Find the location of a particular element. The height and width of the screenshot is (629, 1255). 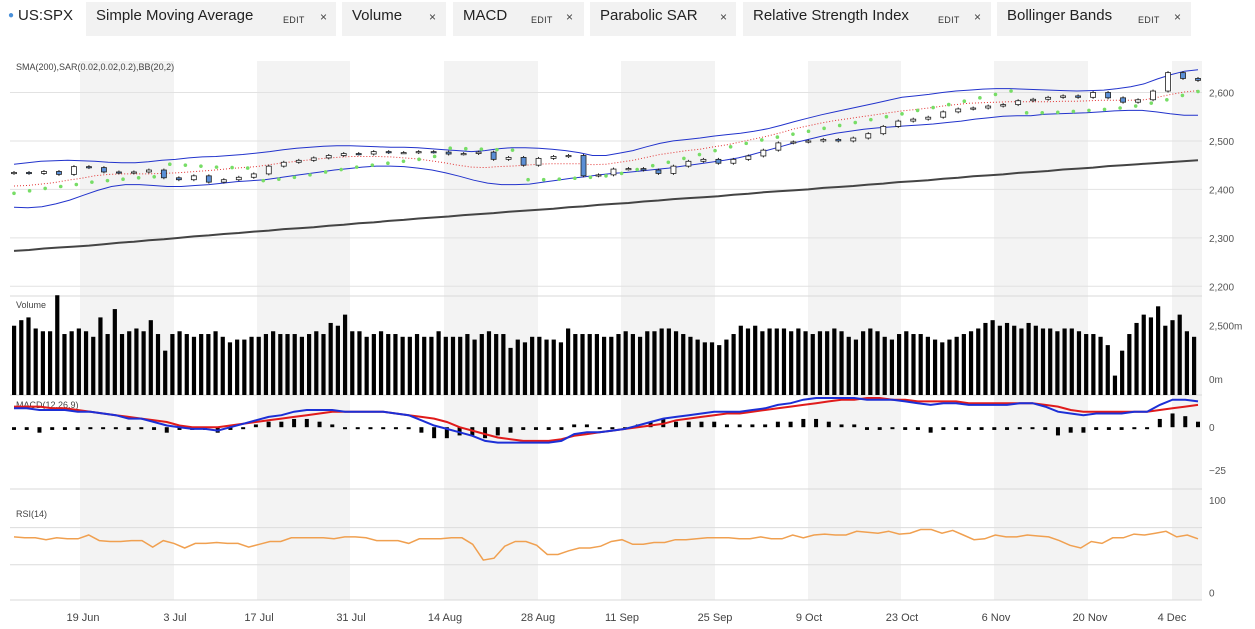

tab-volume: Volume × is located at coordinates (394, 19).